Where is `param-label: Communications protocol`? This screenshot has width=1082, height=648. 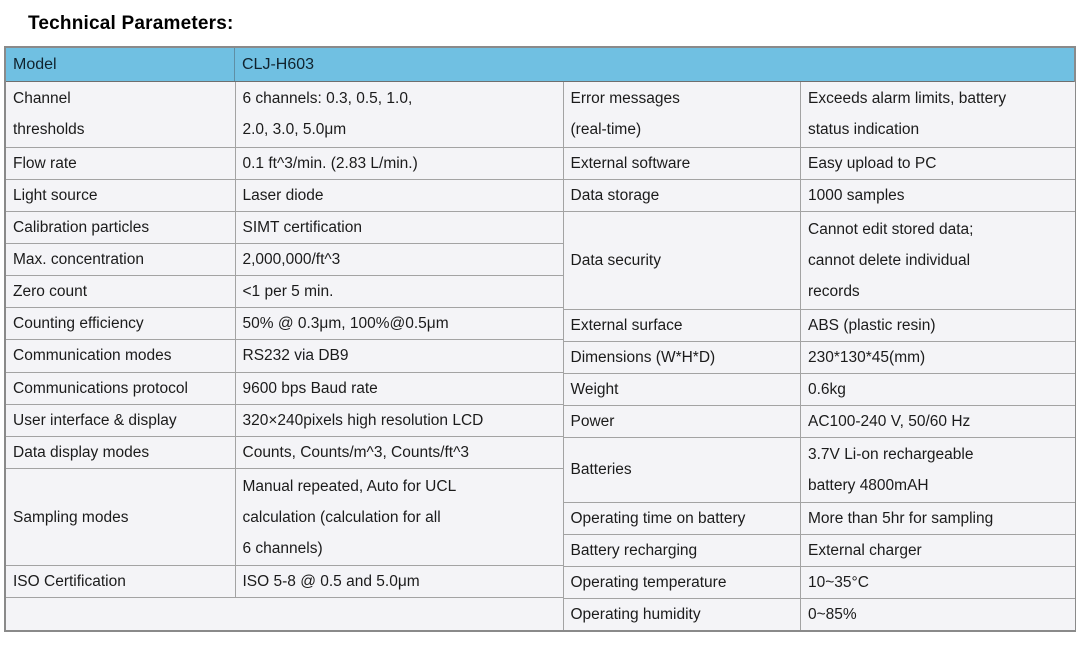
param-label: Communications protocol is located at coordinates (121, 388).